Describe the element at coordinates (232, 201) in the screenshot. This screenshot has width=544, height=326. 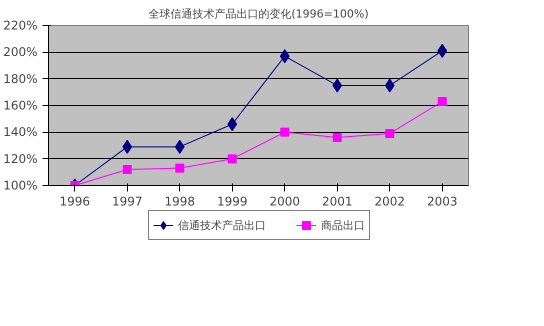
I see `x-tick-label: 1999` at that location.